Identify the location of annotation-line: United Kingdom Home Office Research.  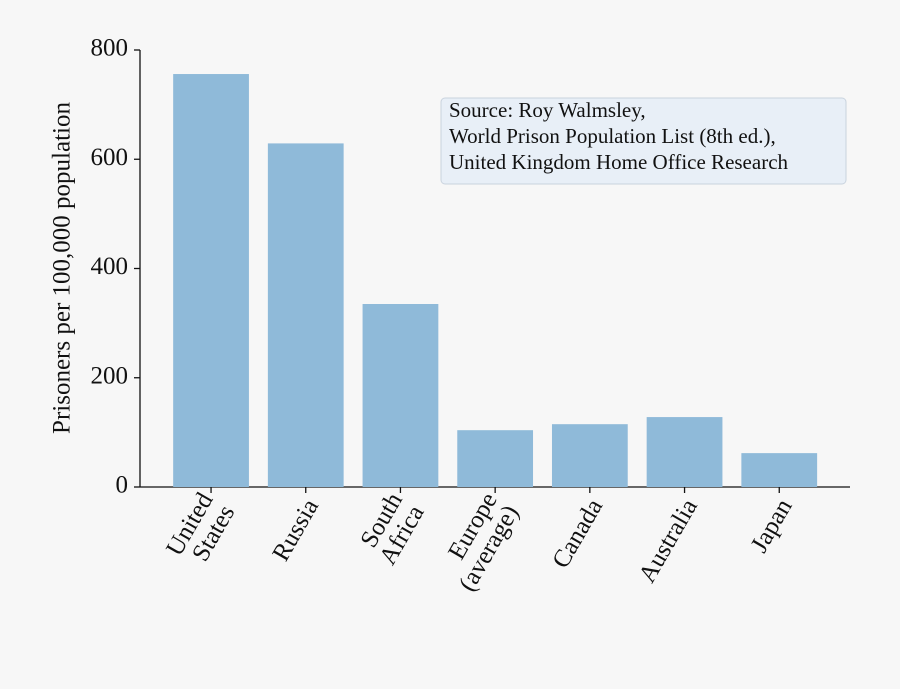
(619, 162).